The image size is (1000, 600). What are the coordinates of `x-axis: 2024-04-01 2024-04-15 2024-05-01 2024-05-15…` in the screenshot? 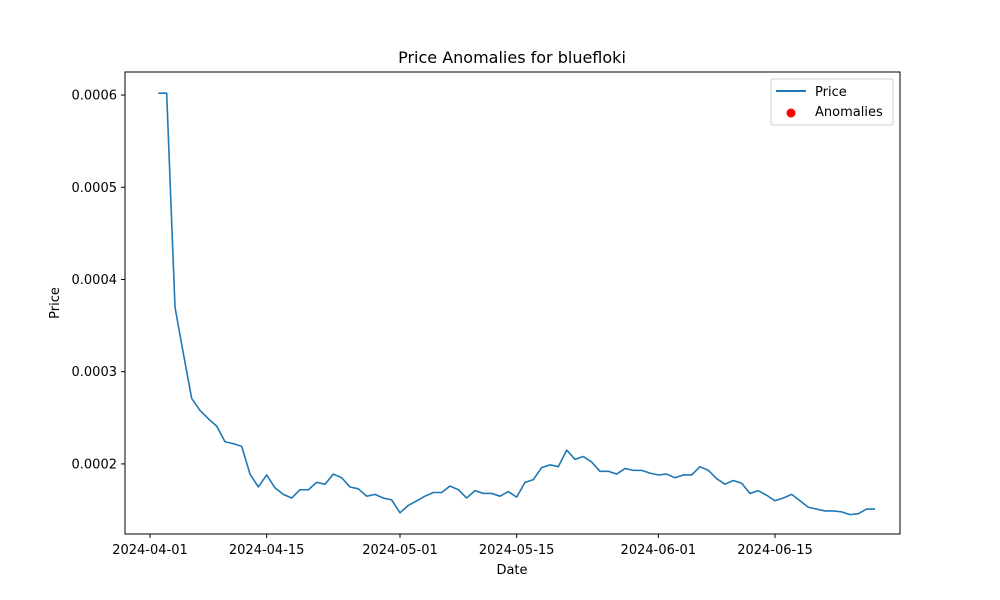 It's located at (462, 546).